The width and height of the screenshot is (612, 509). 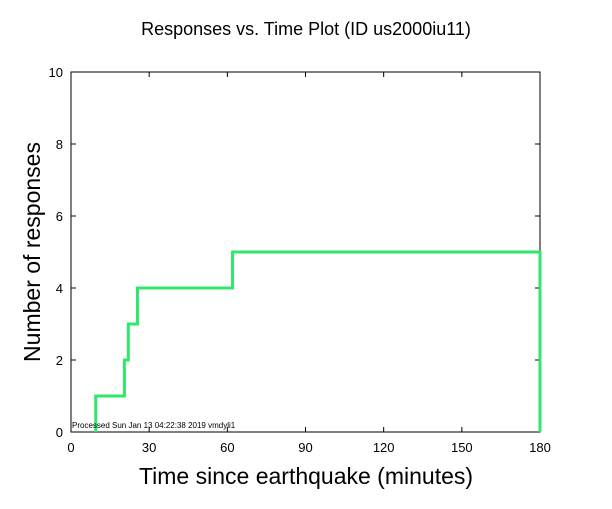 What do you see at coordinates (59, 360) in the screenshot?
I see `y-tick-label: 2` at bounding box center [59, 360].